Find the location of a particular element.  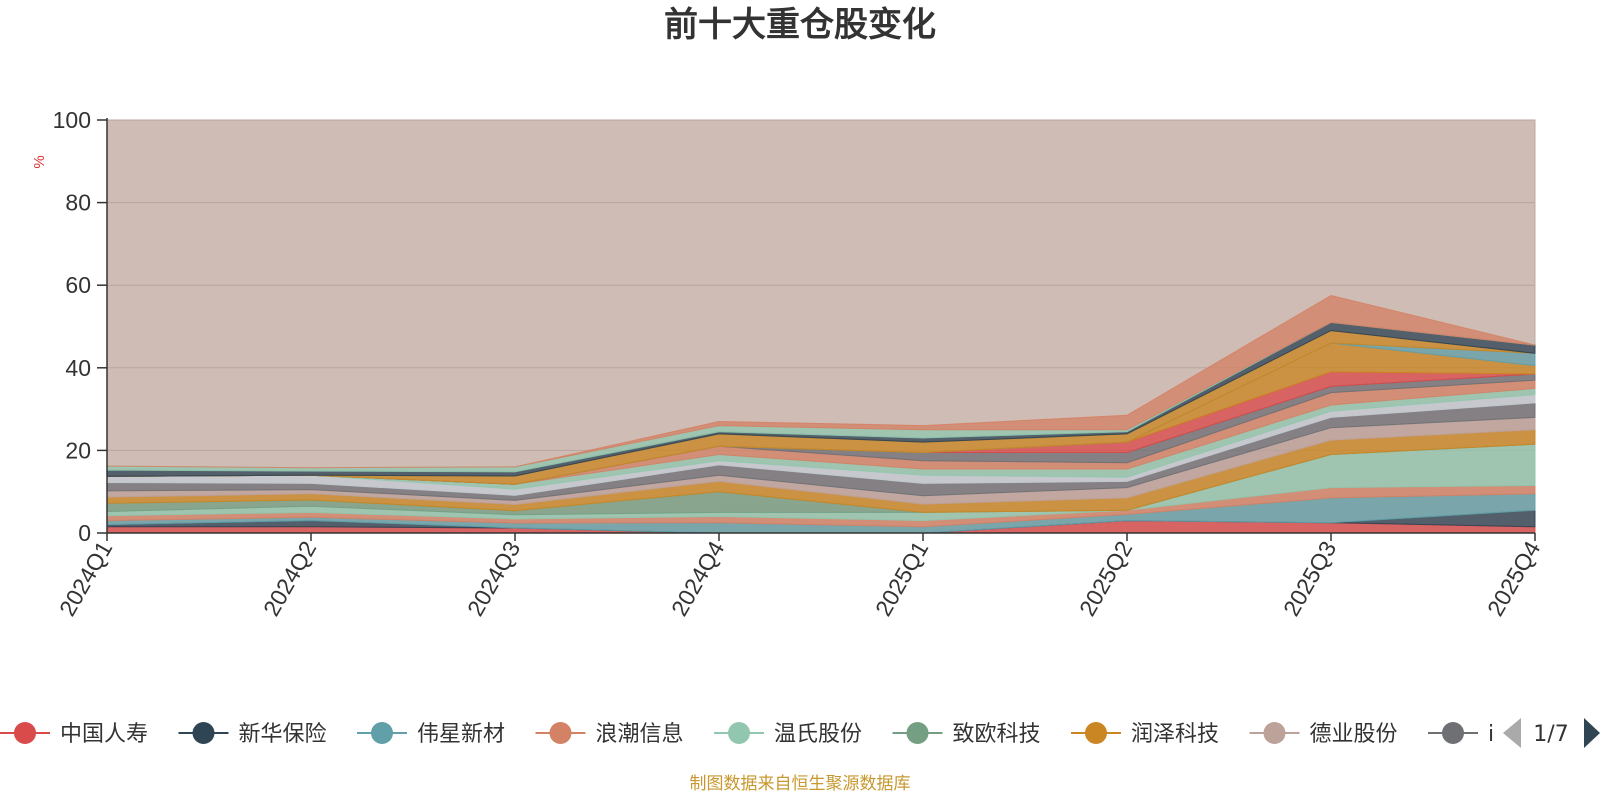

legend-item: 润泽科技 is located at coordinates (1145, 734).